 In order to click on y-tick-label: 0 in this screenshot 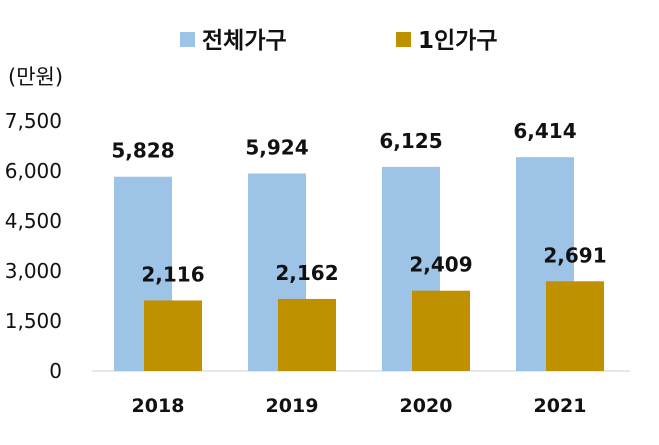, I will do `click(55, 371)`.